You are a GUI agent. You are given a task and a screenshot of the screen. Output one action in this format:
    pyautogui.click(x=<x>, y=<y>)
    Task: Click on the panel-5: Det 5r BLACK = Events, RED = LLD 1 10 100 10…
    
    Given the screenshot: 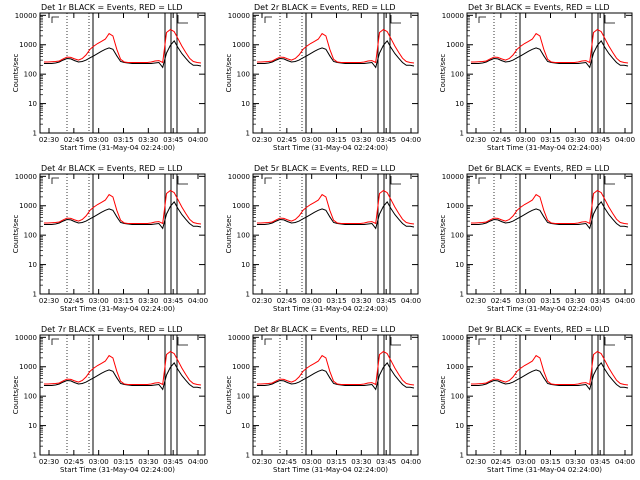 What is the action you would take?
    pyautogui.click(x=323, y=238)
    